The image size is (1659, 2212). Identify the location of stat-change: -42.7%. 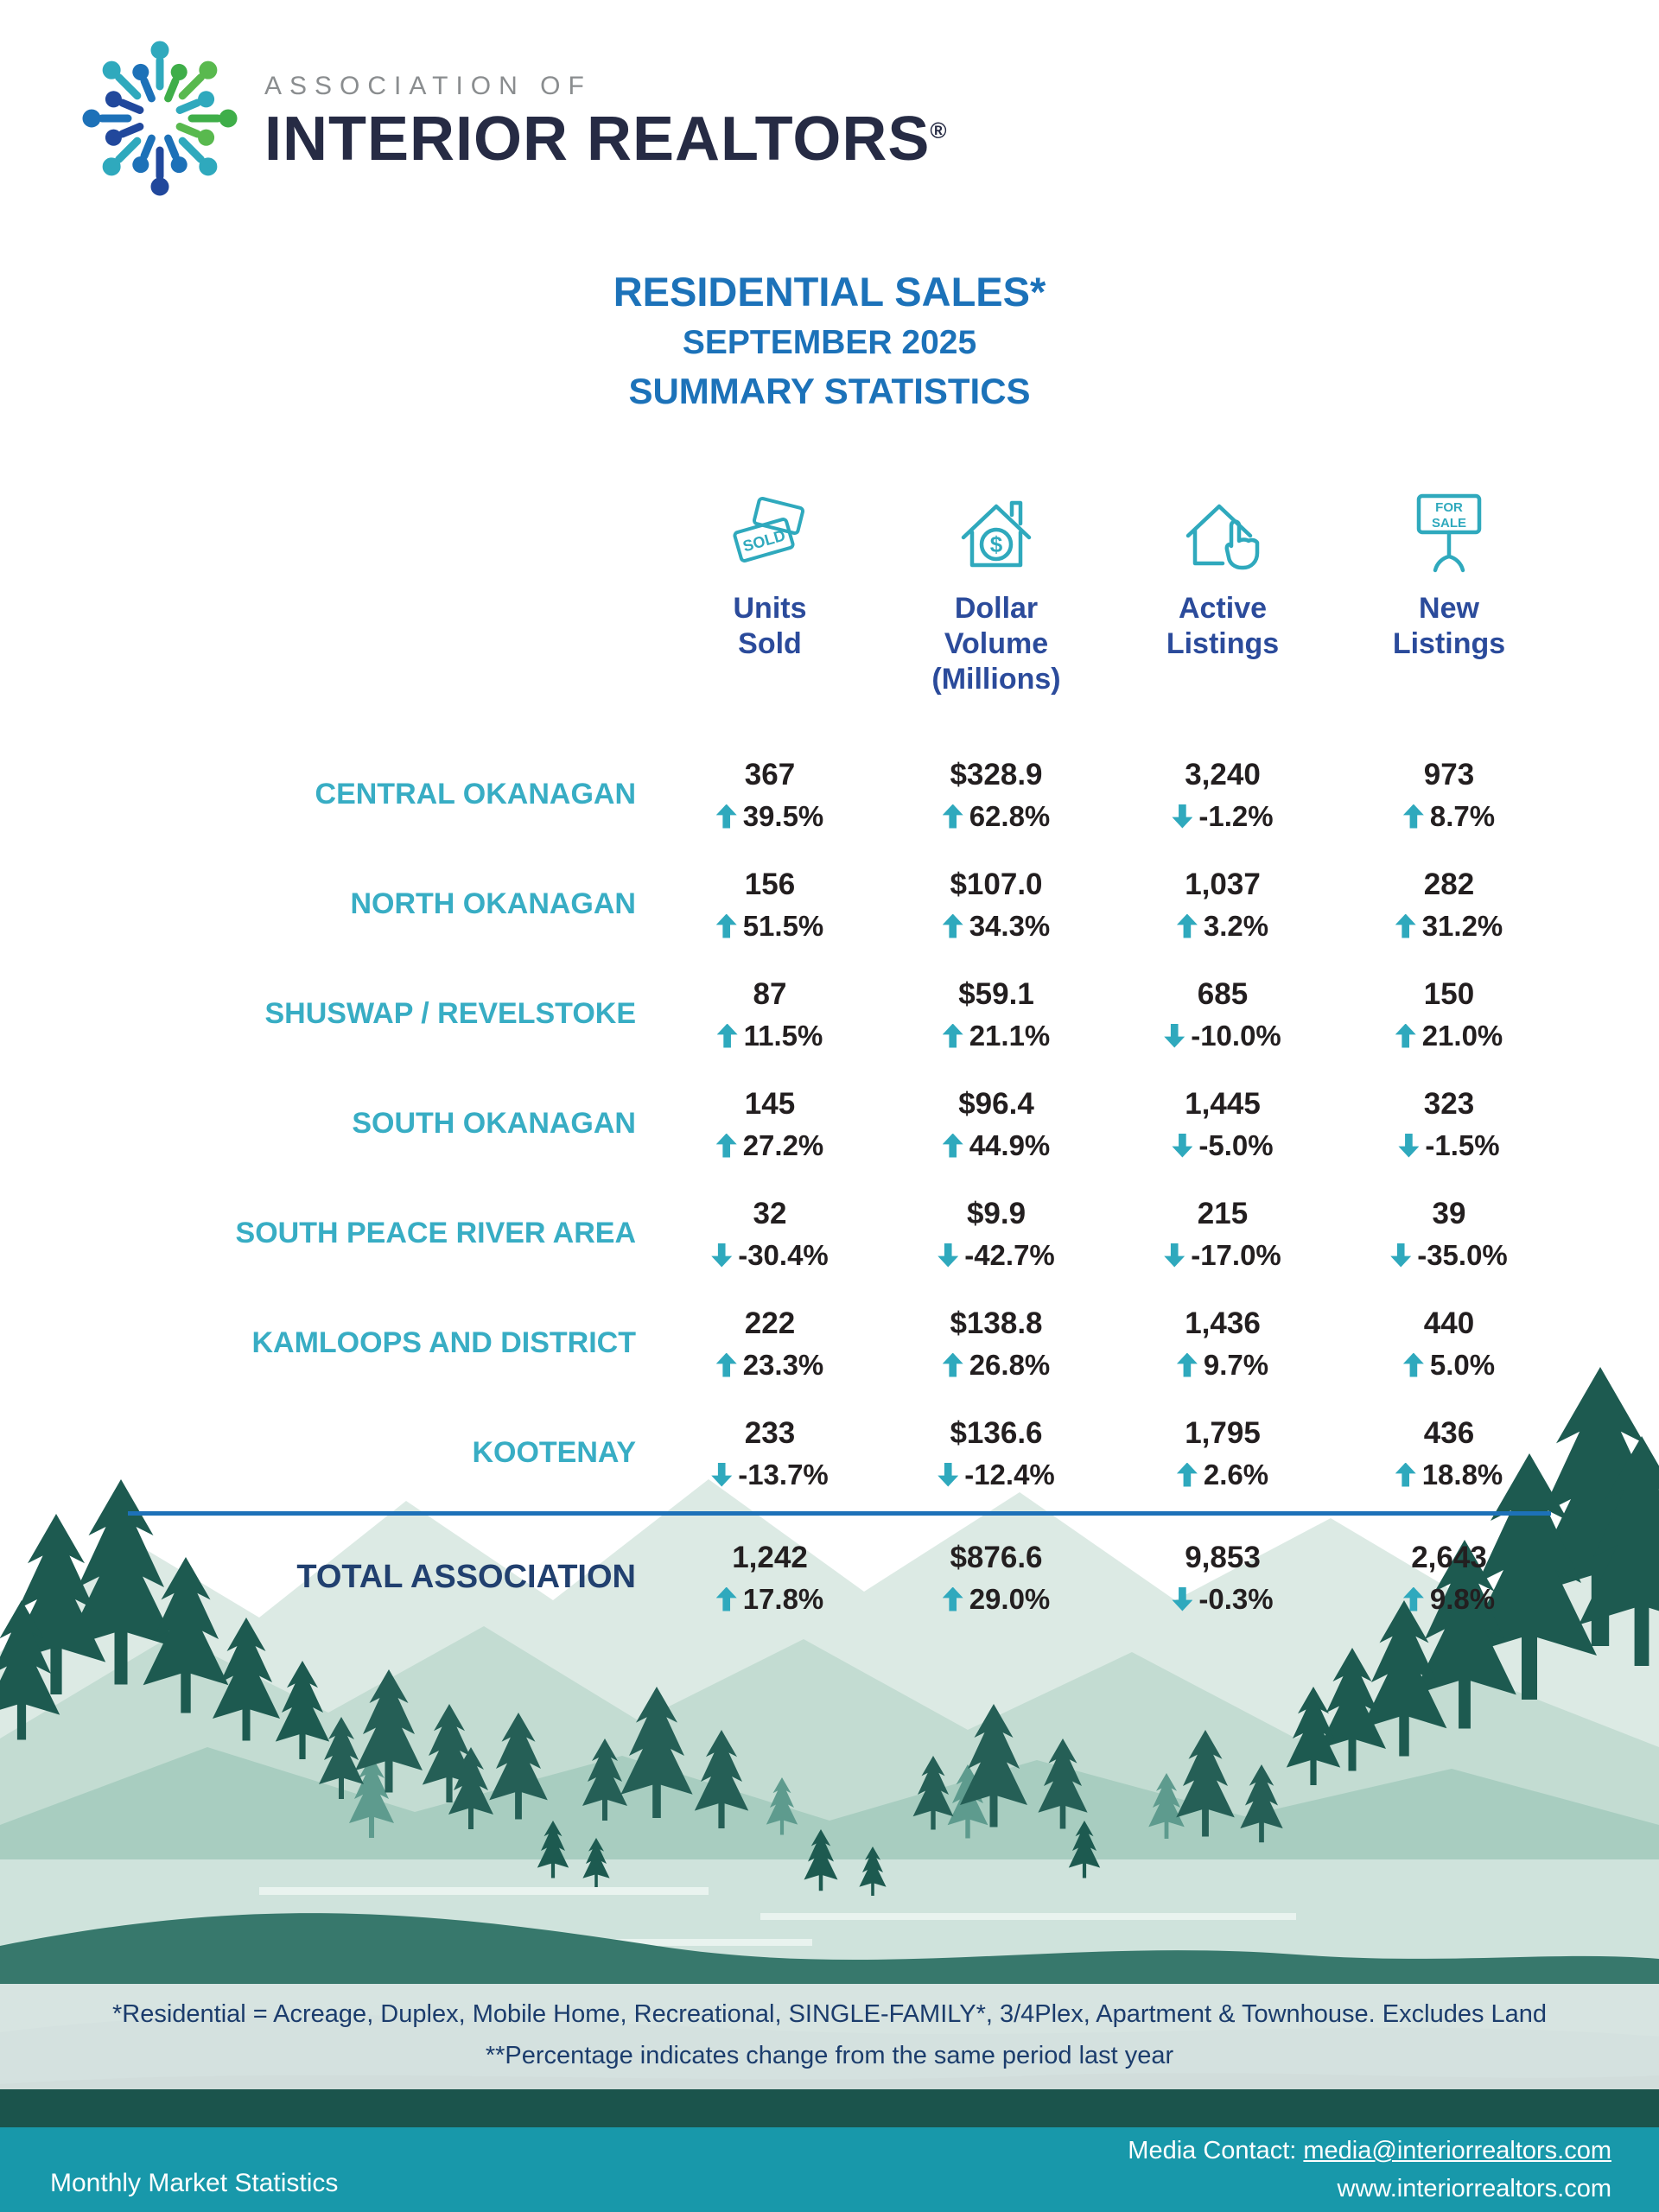
(996, 1255).